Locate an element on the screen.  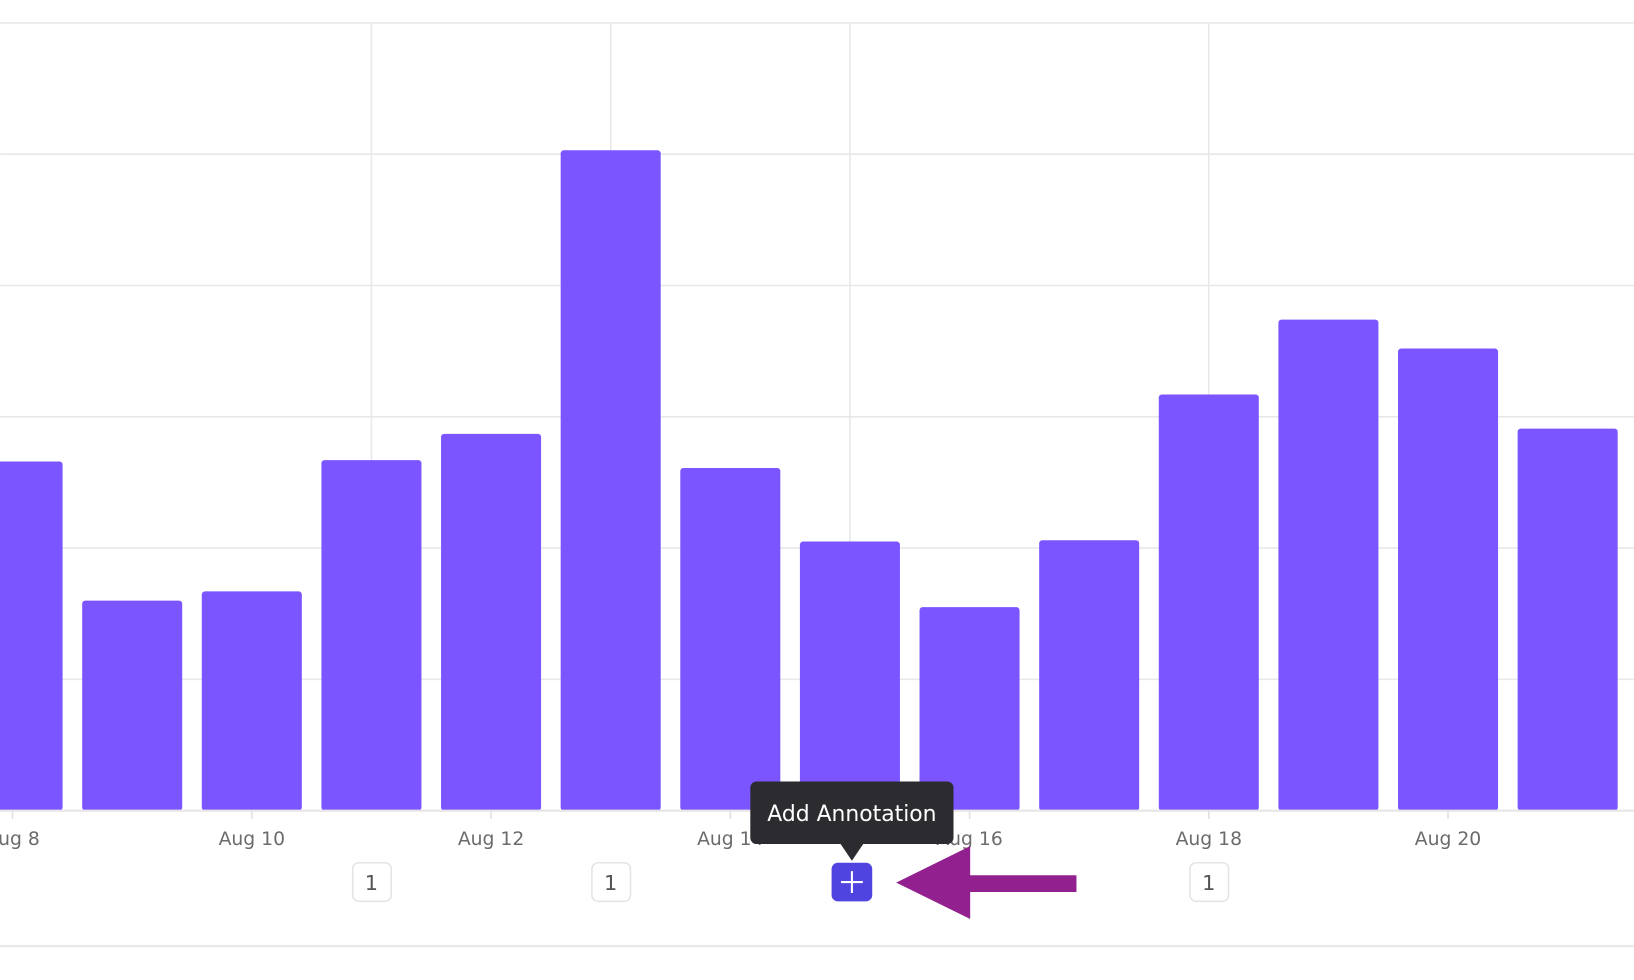
pointer-arrow-icon is located at coordinates (986, 883).